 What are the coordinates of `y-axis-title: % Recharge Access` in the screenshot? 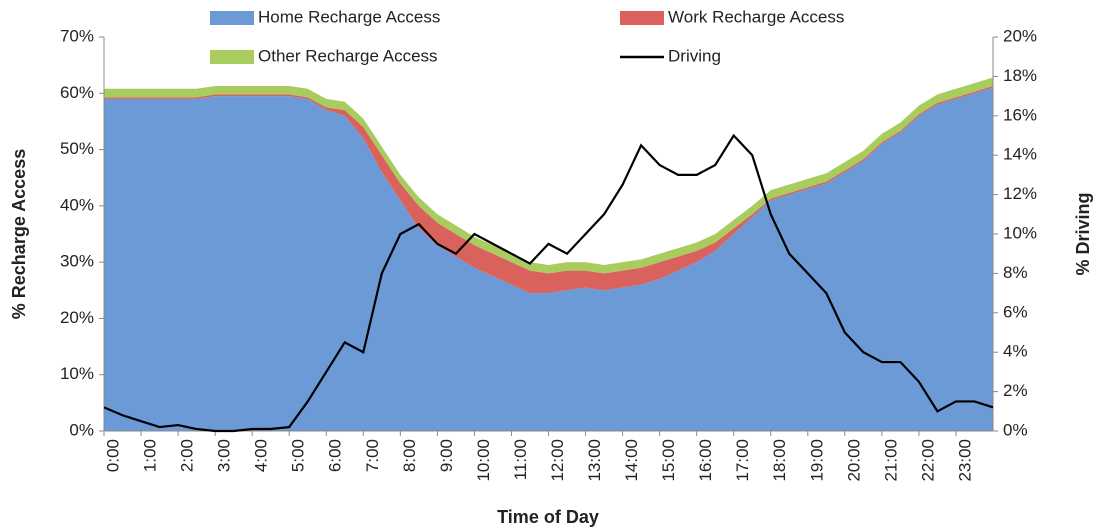 It's located at (19, 234).